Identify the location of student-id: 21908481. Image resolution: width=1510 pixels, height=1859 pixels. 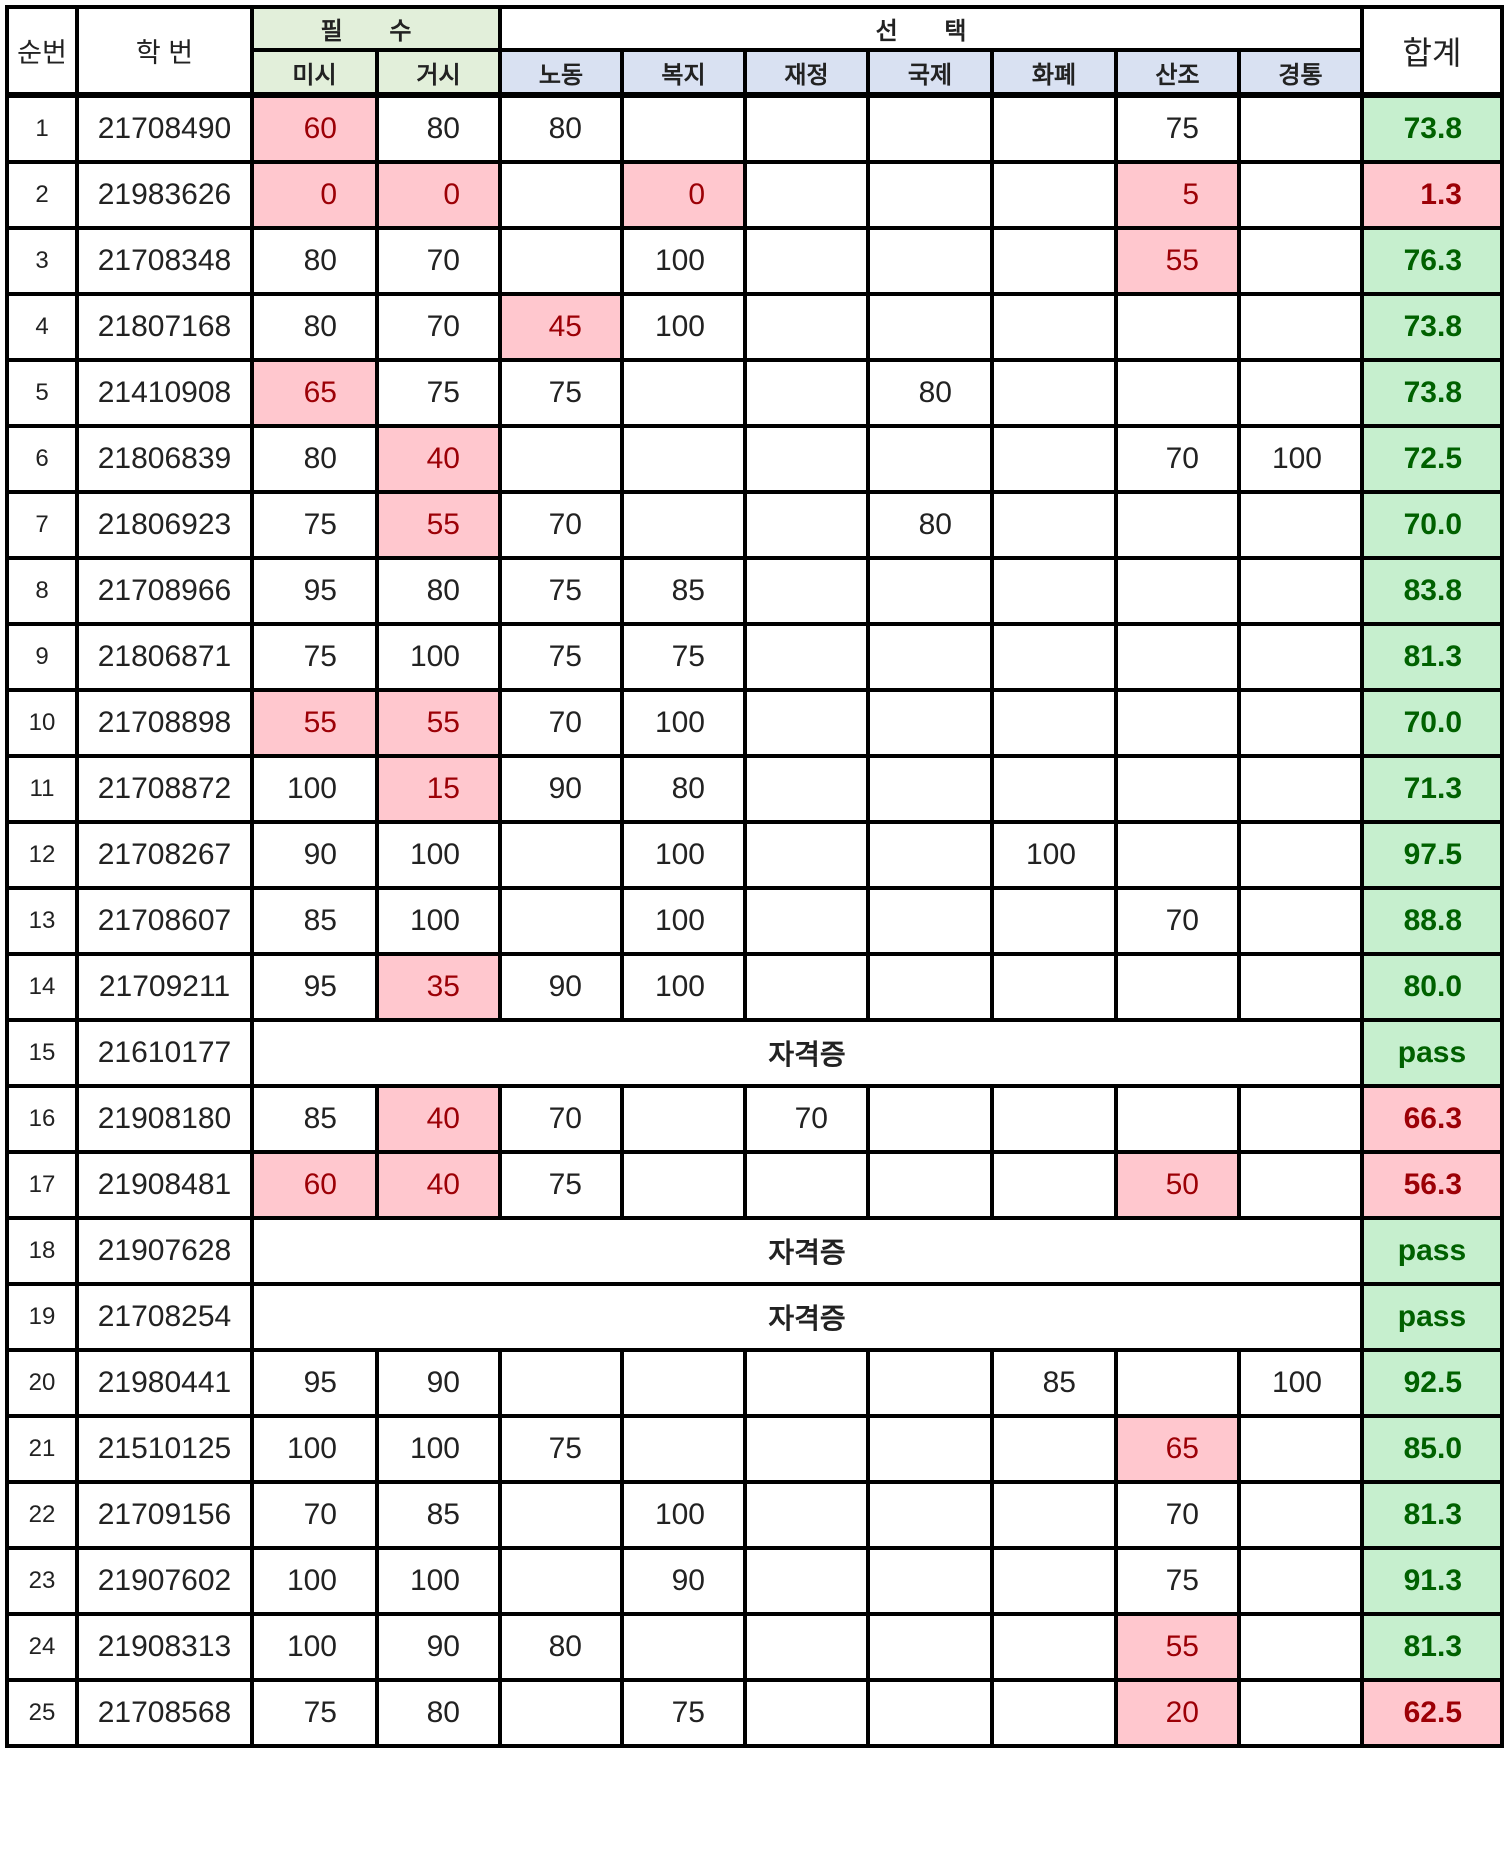
(164, 1185).